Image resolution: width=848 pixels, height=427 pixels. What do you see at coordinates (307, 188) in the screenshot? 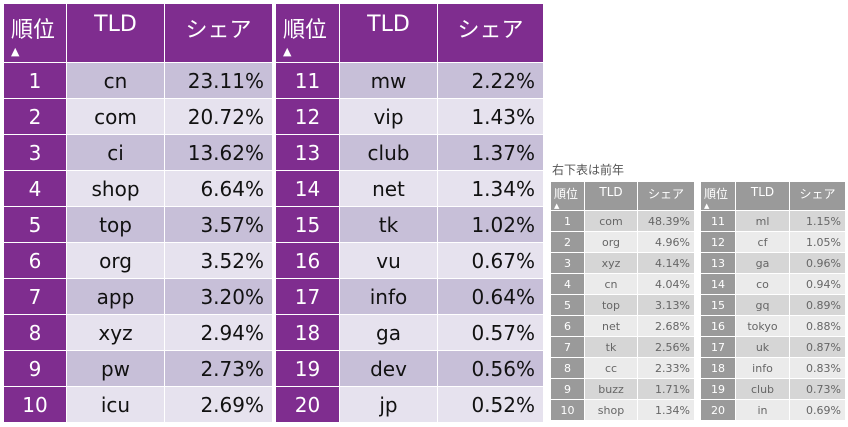
I see `rank-cell: 14` at bounding box center [307, 188].